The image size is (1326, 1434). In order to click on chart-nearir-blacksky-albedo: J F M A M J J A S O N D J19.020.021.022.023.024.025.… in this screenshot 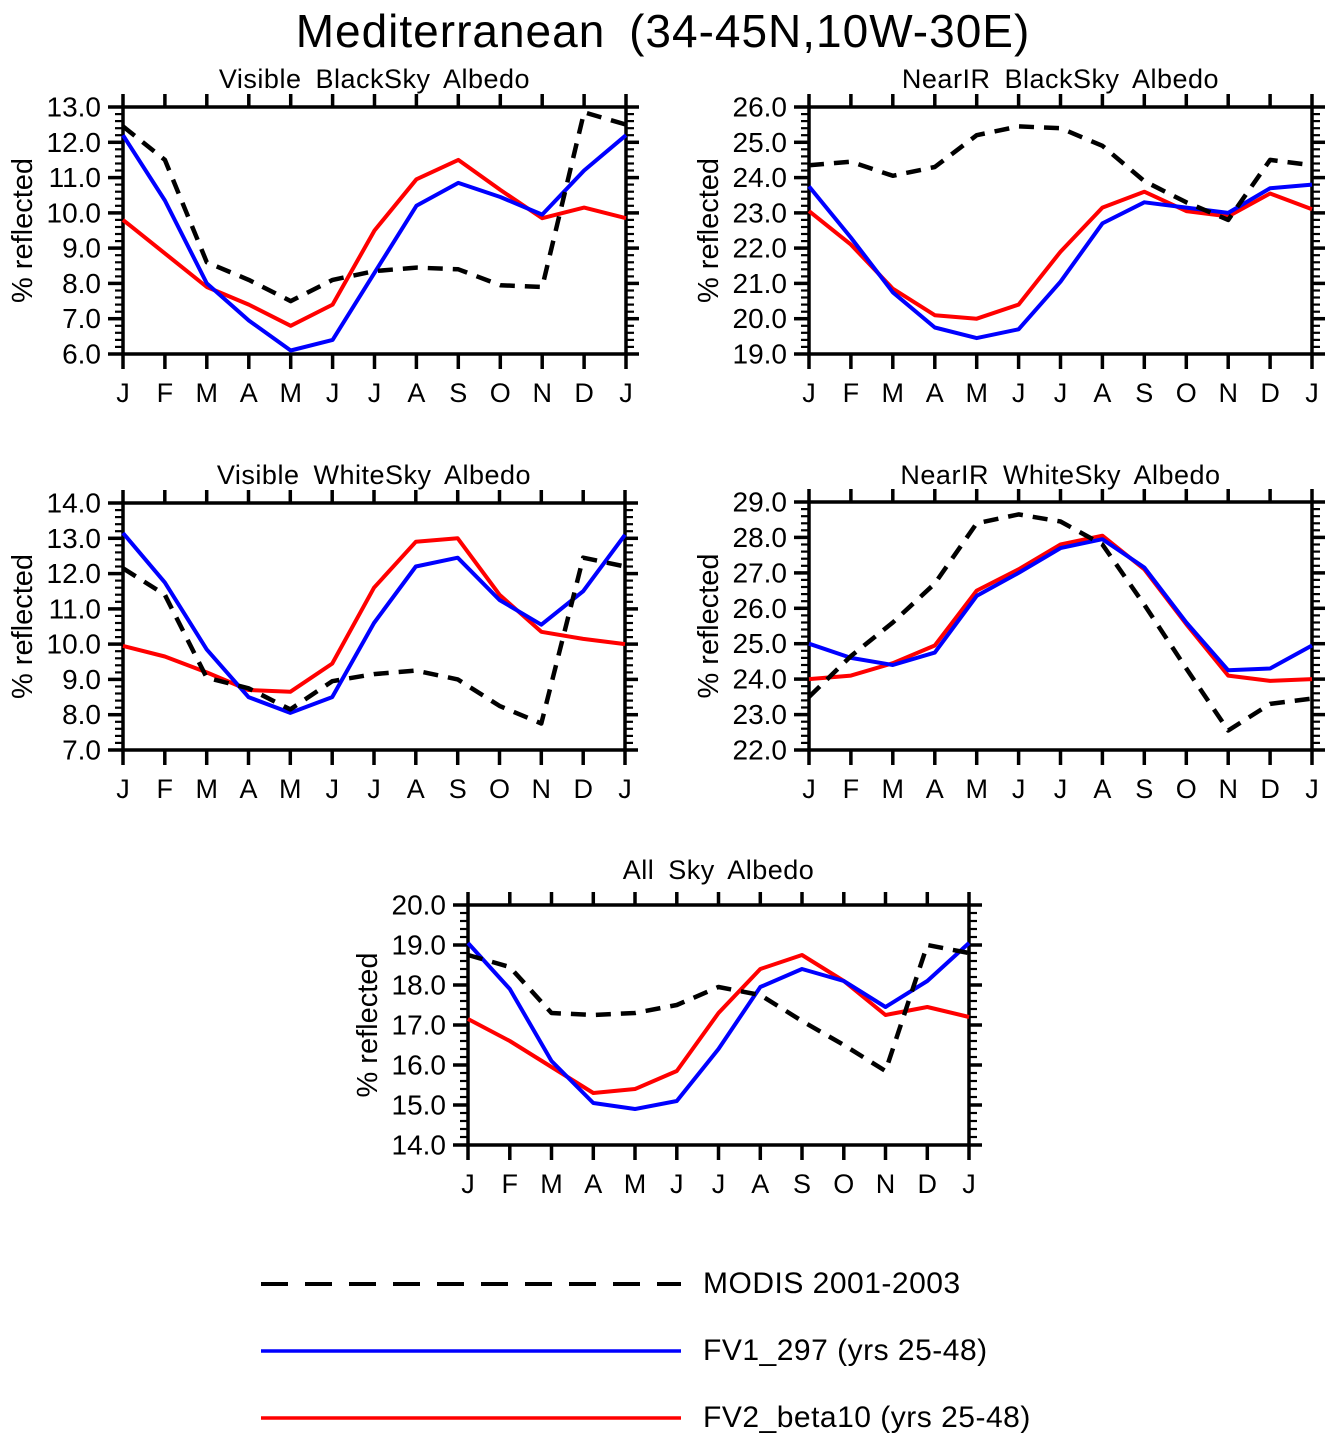, I will do `click(1009, 236)`.